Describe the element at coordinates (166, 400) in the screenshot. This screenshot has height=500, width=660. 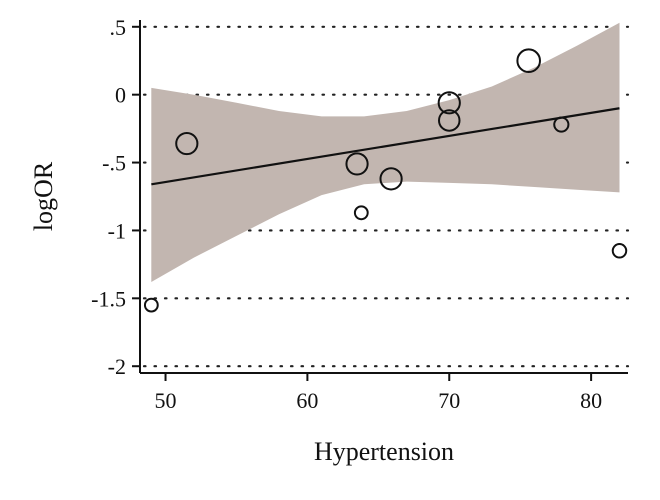
I see `x-tick-label-0: 50` at that location.